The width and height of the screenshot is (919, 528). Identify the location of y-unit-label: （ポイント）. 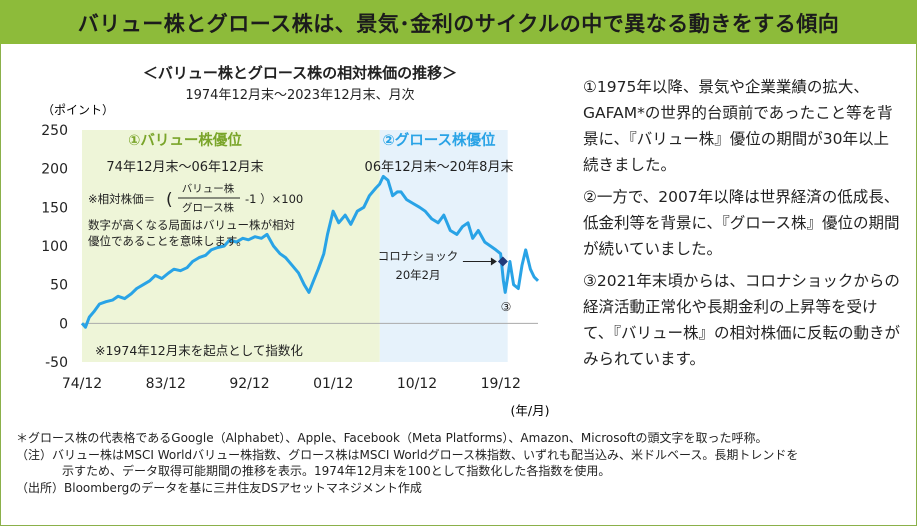
(78, 110).